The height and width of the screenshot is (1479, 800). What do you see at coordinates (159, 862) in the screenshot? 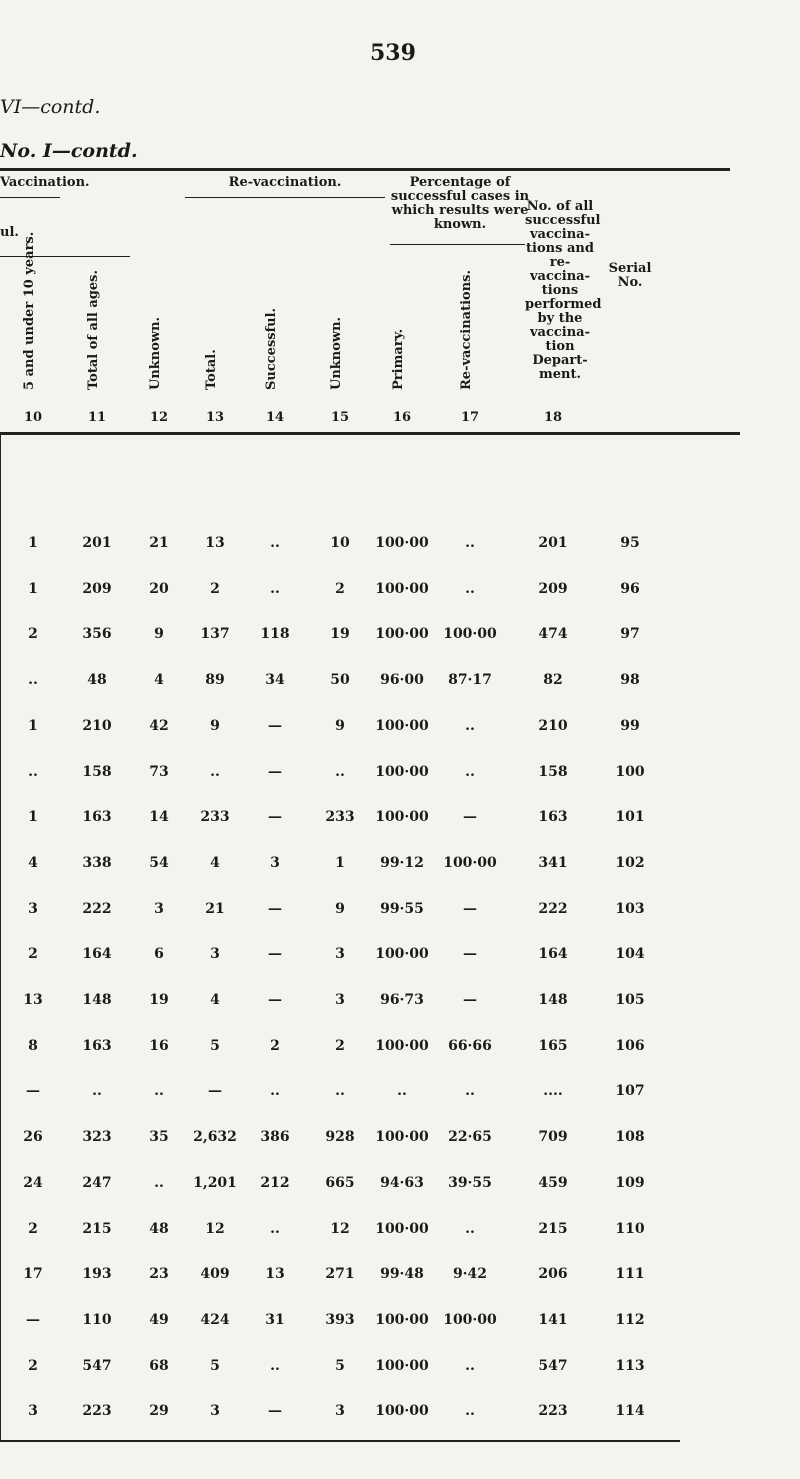
I see `cell: 54` at bounding box center [159, 862].